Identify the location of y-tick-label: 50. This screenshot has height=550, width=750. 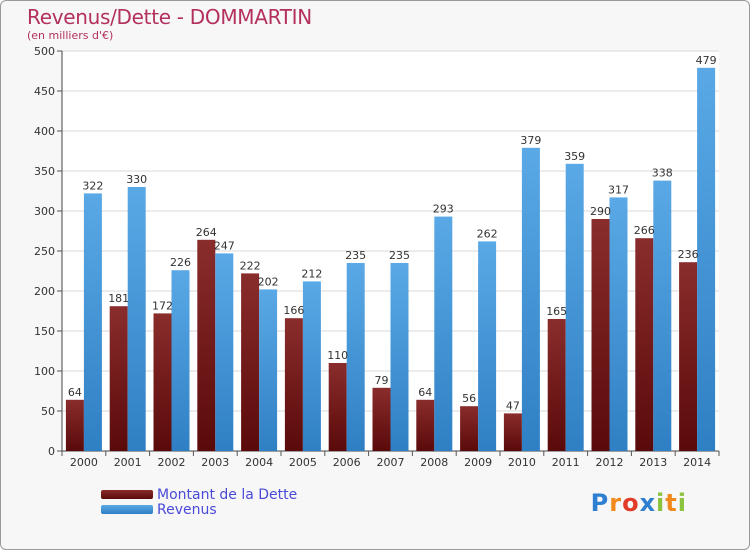
(48, 411).